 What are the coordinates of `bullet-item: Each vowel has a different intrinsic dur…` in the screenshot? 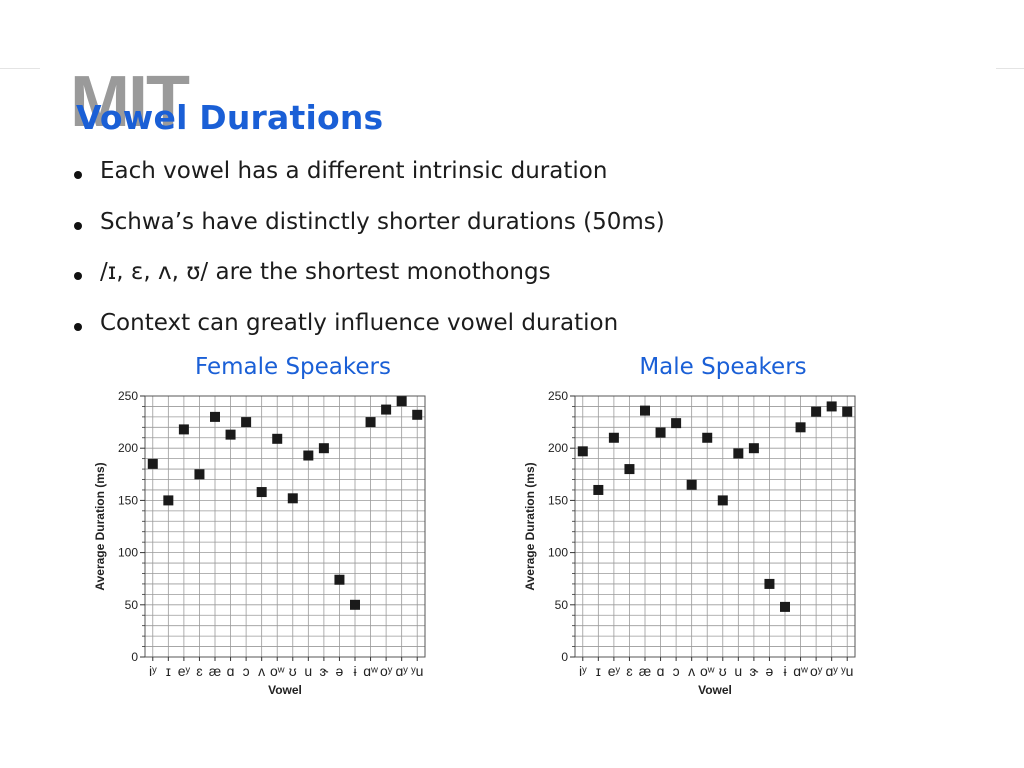 It's located at (368, 183).